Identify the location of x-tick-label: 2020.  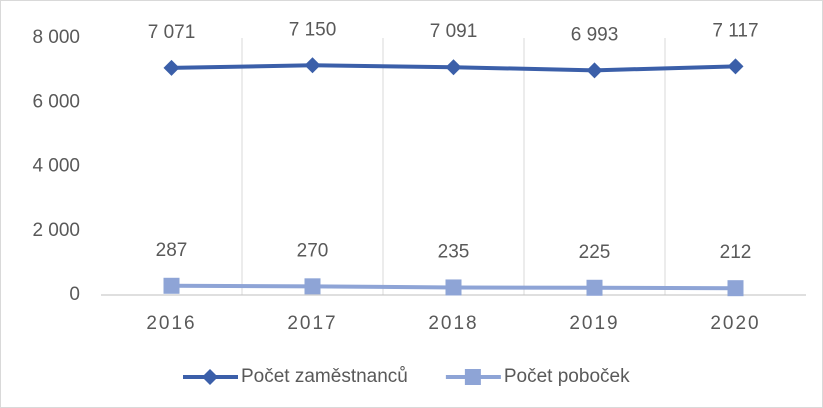
(735, 323).